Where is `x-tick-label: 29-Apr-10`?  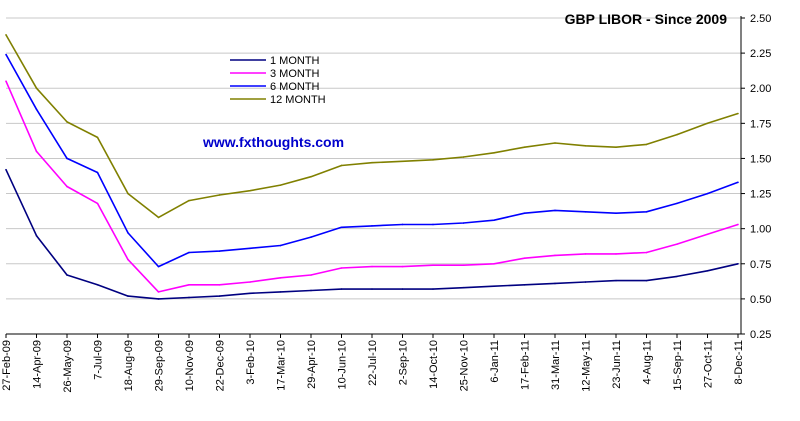
x-tick-label: 29-Apr-10 is located at coordinates (312, 364).